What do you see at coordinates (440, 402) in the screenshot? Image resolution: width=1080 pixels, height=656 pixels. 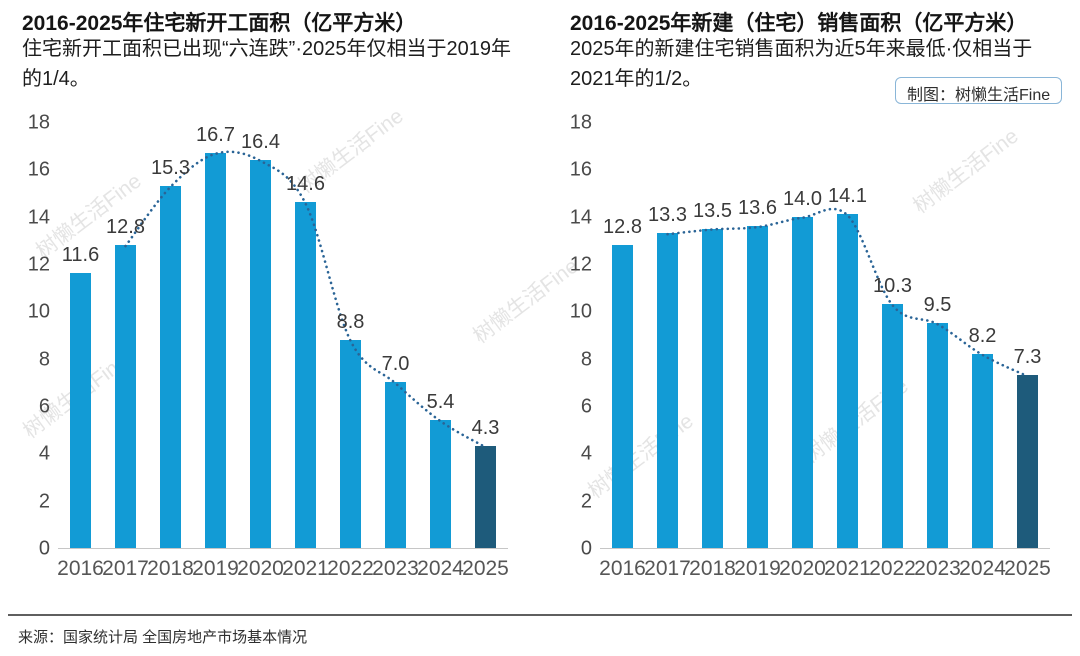 I see `bar-value-label-2024: 5.4` at bounding box center [440, 402].